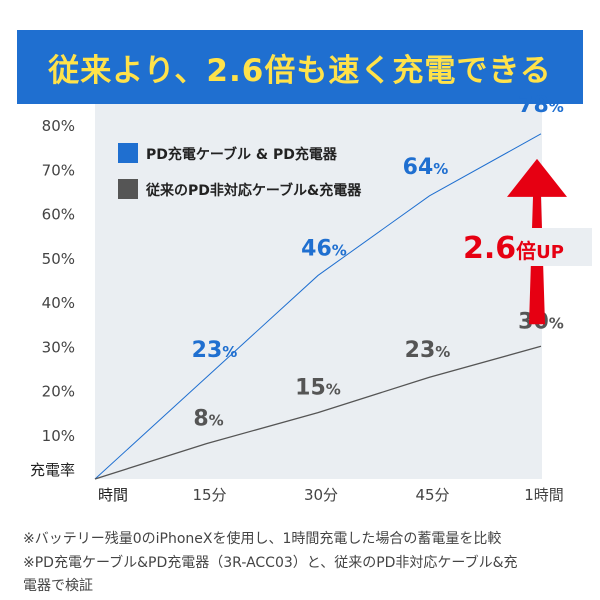 Image resolution: width=600 pixels, height=600 pixels. I want to click on y-tick-label: 50%, so click(58, 259).